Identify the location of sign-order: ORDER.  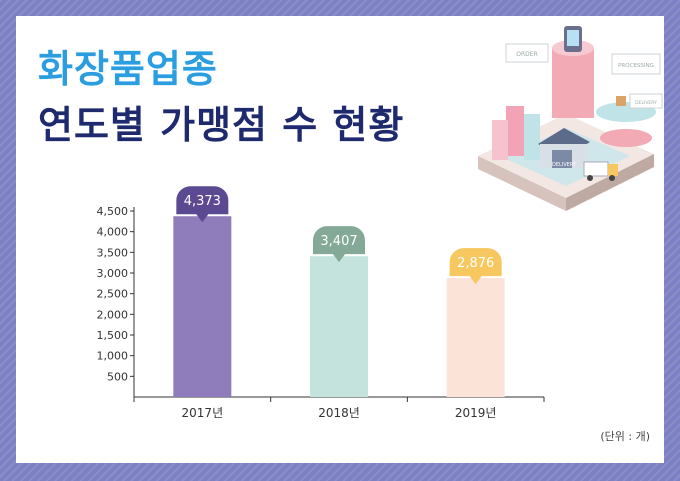
(527, 53).